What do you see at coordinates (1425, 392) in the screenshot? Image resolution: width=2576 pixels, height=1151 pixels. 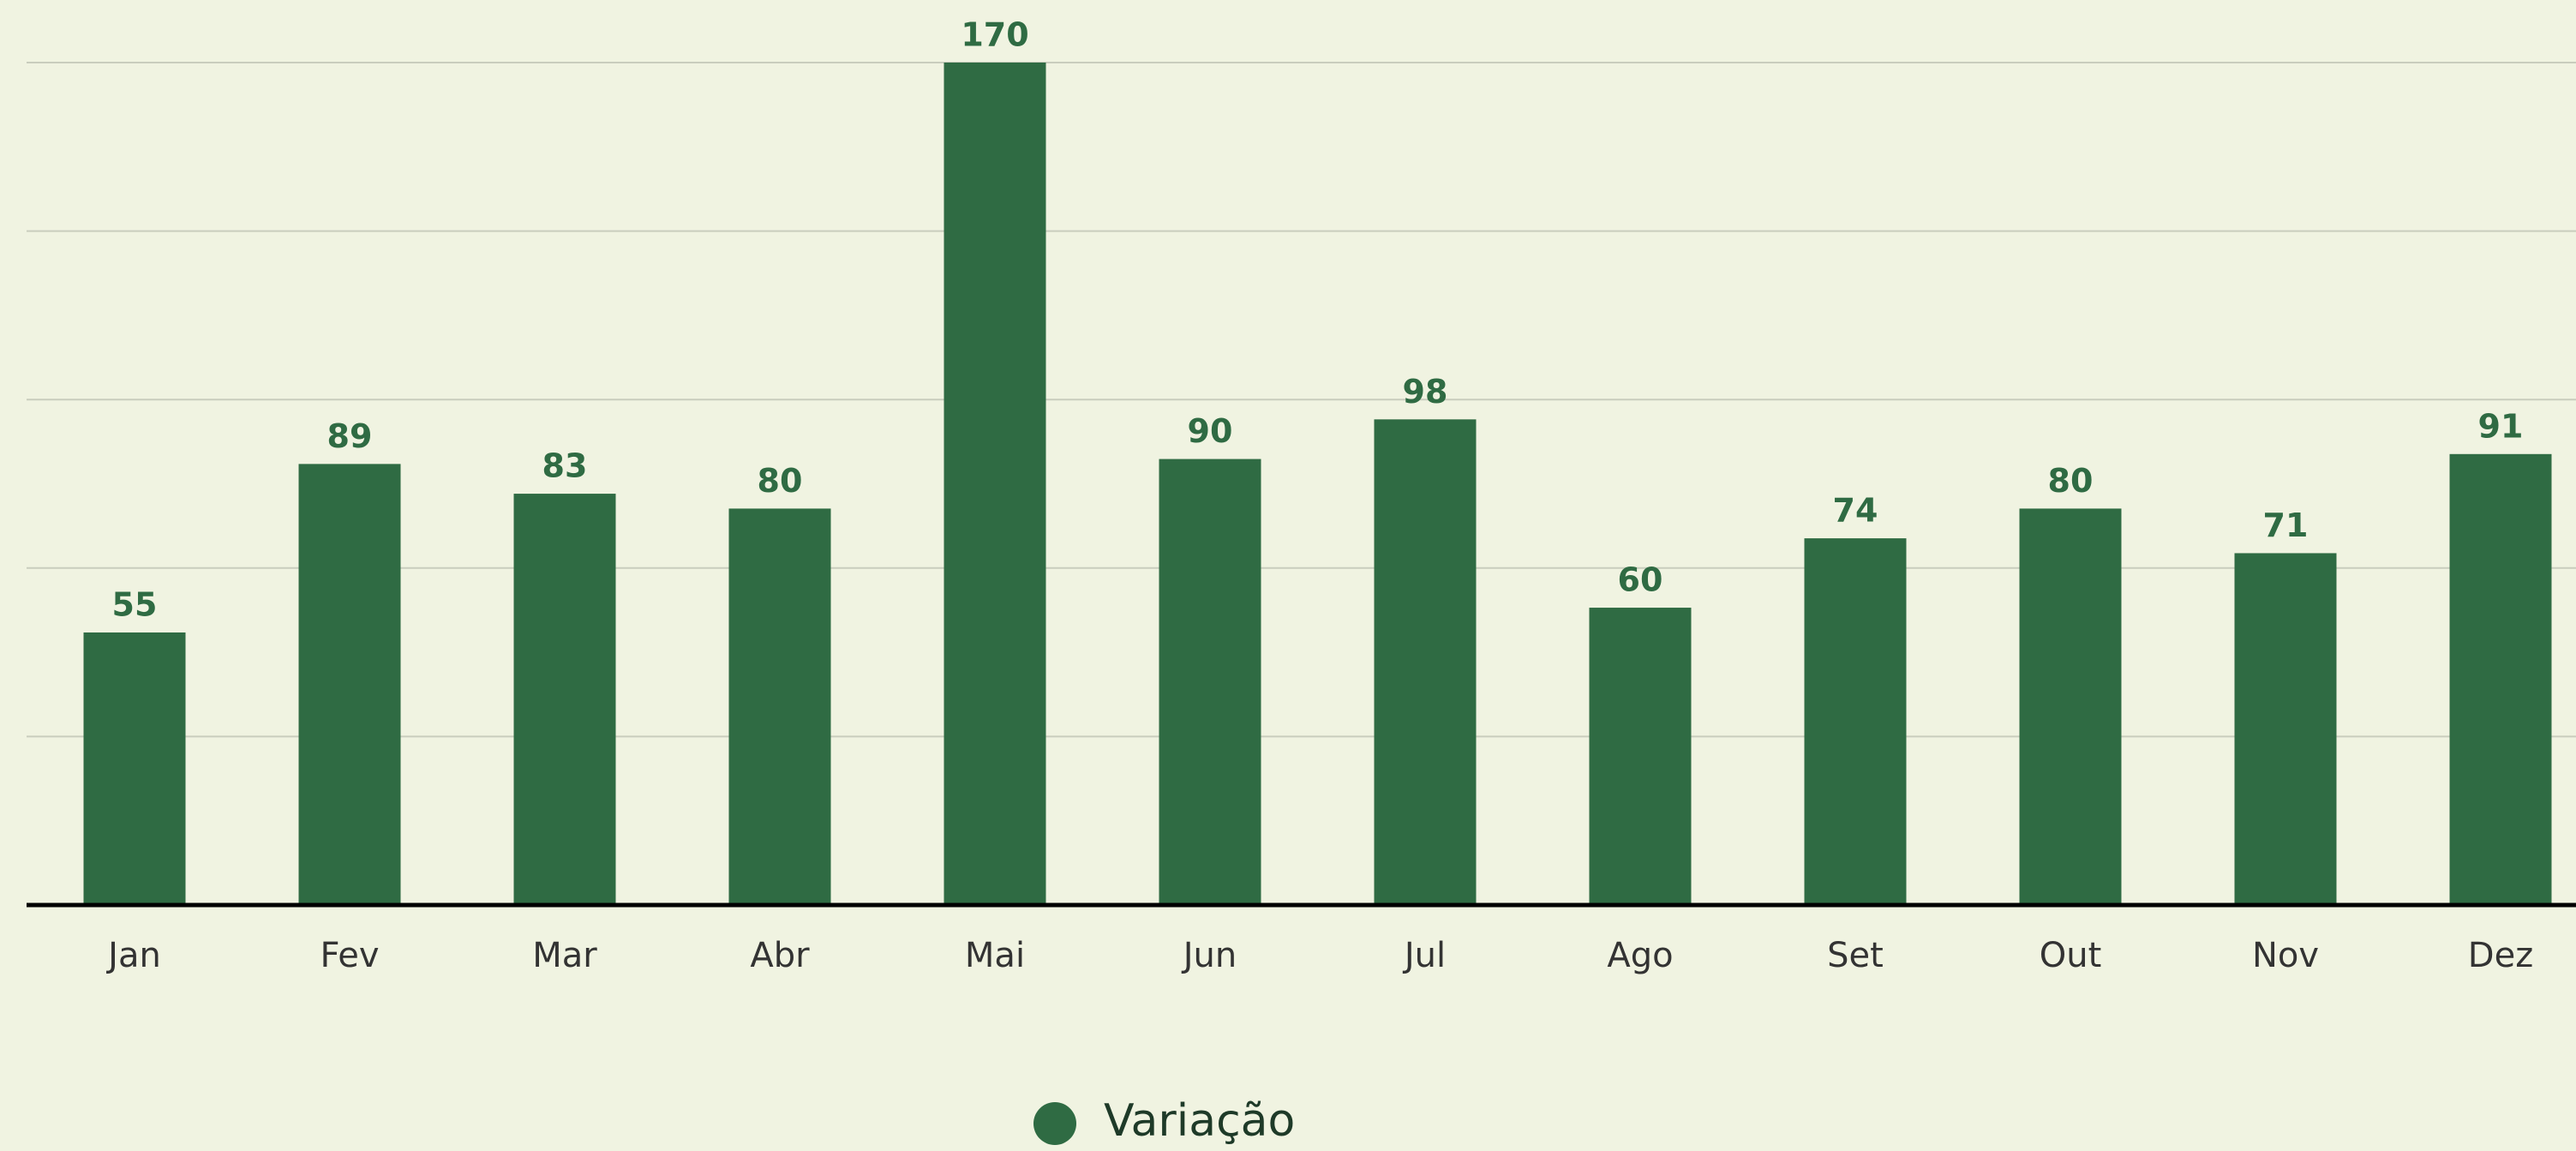 I see `data-label: 98` at bounding box center [1425, 392].